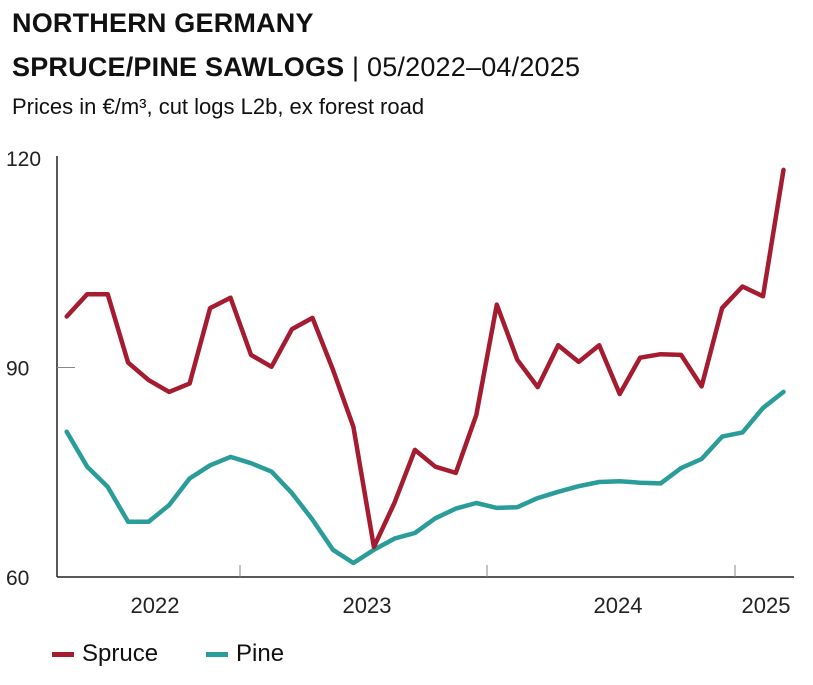 The image size is (813, 685). I want to click on legend-swatch-spruce, so click(63, 654).